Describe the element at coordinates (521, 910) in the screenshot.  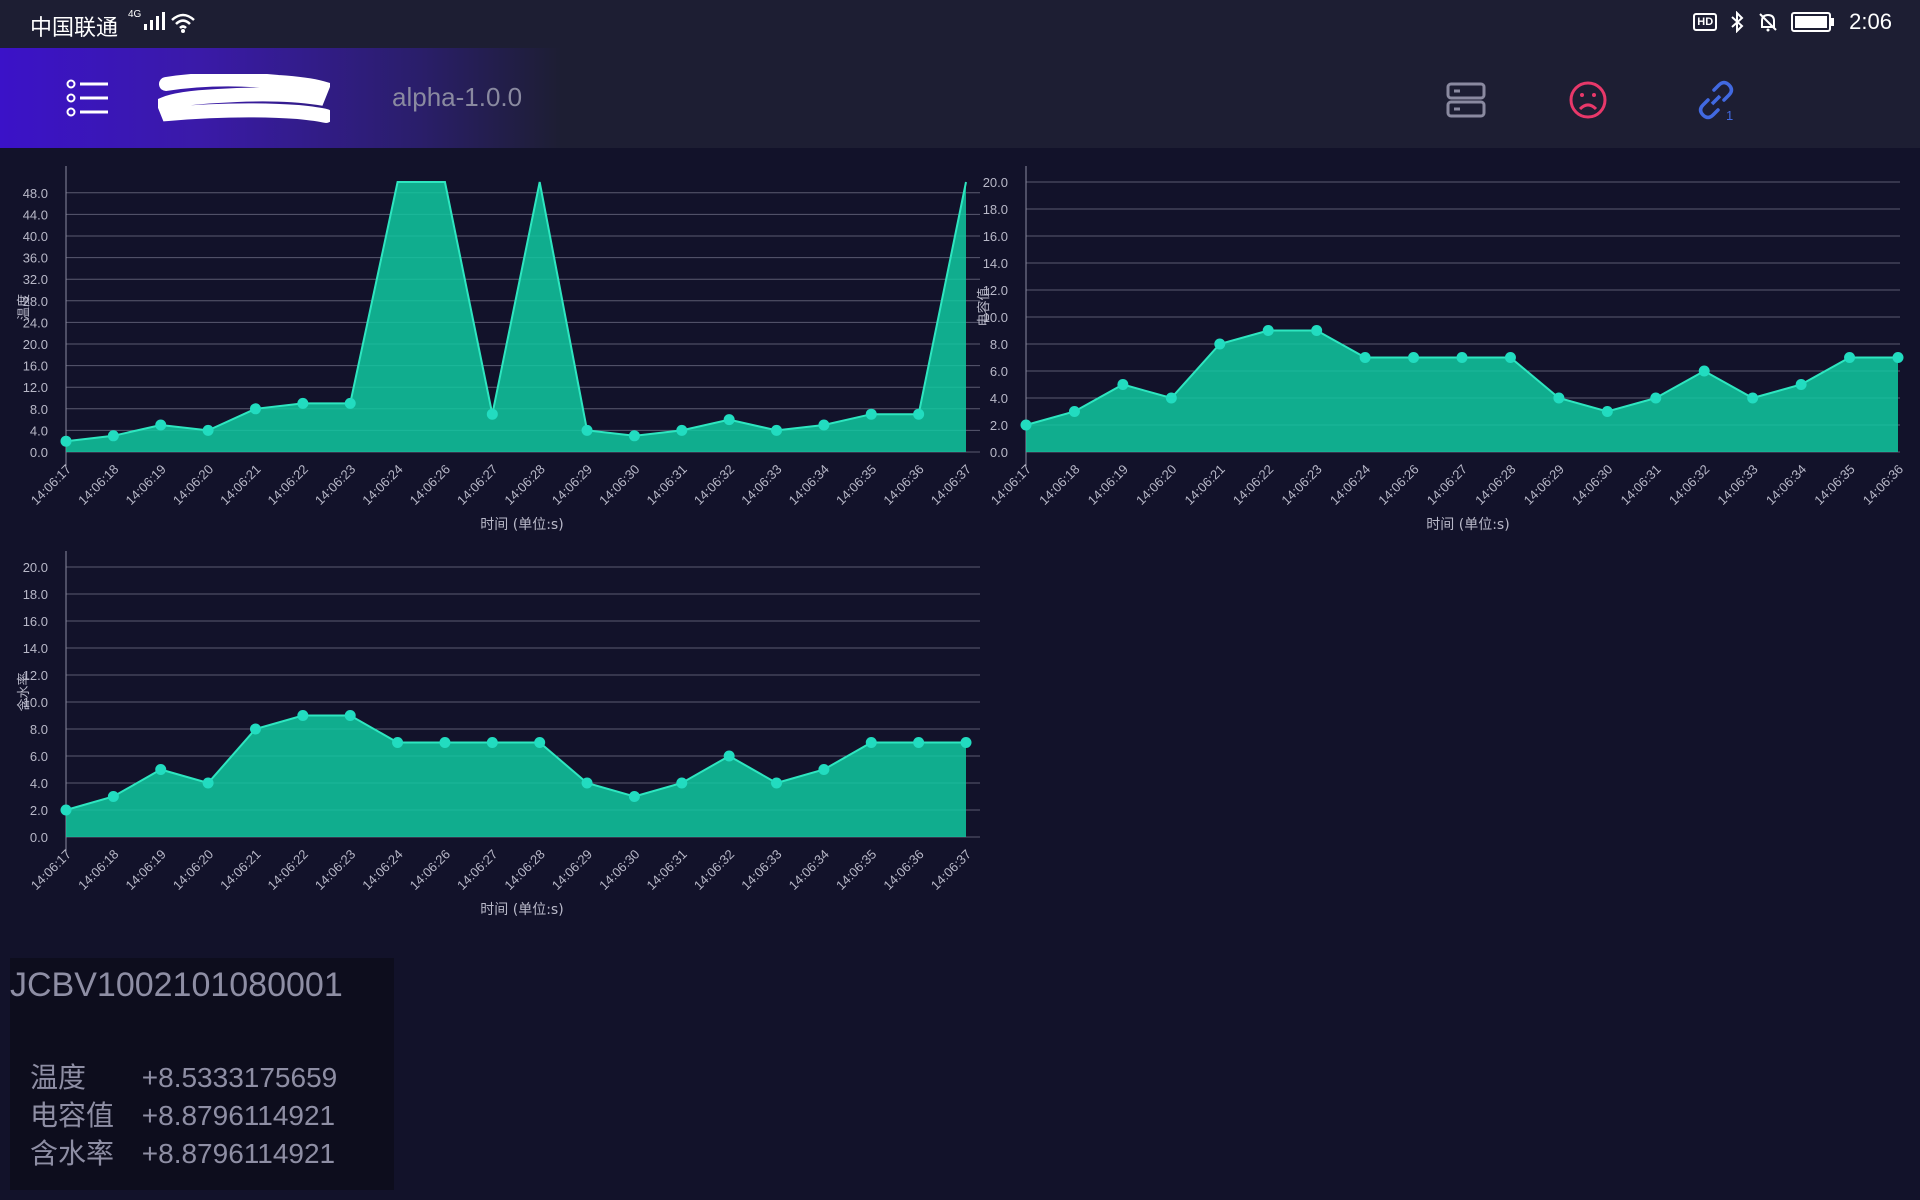
I see `x-axis-title: 时间 (单位:s)` at that location.